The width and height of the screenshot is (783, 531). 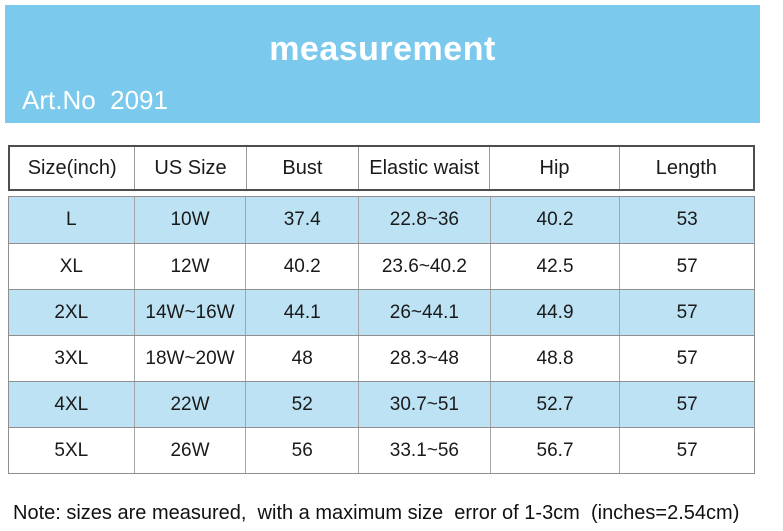 What do you see at coordinates (301, 168) in the screenshot?
I see `column-header-bust: Bust` at bounding box center [301, 168].